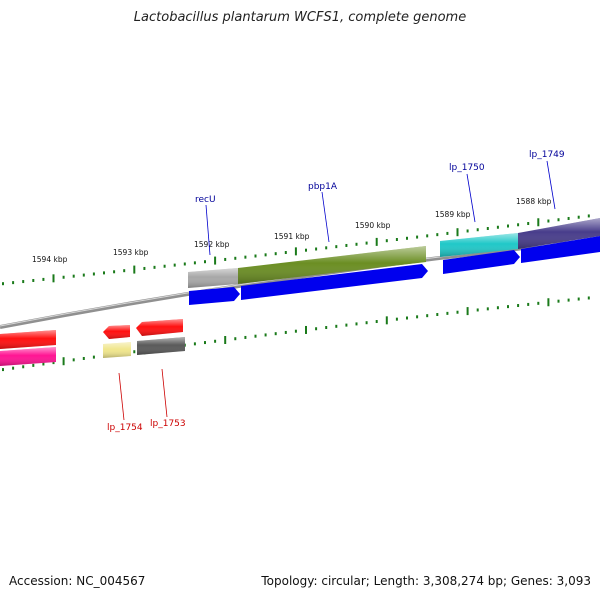 This screenshot has width=600, height=600. I want to click on cds-arrow-pbp1A, so click(334, 282).